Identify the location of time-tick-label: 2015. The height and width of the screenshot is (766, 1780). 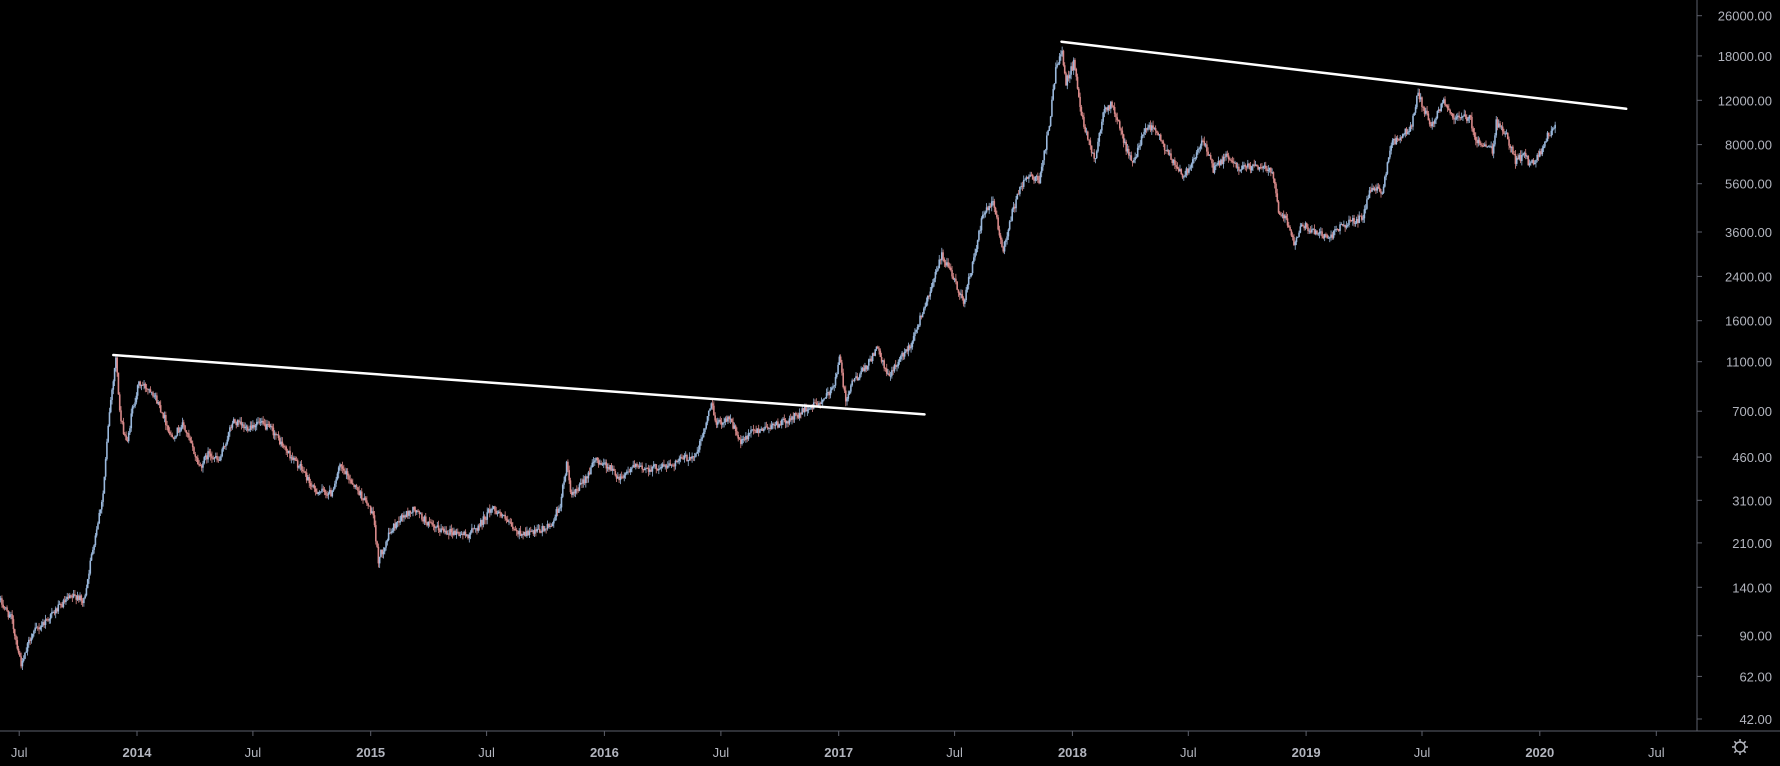
(370, 752).